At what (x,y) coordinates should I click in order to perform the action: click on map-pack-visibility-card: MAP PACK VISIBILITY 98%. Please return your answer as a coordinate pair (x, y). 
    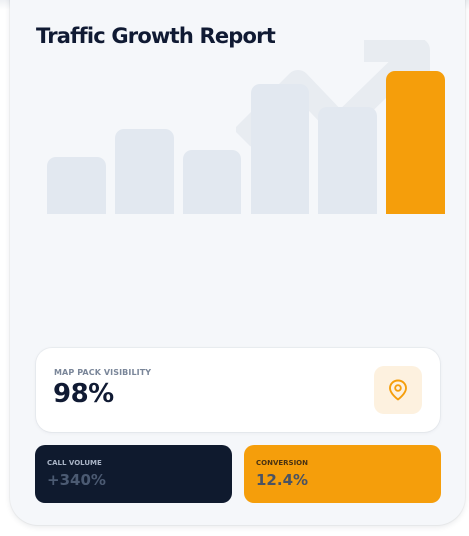
    Looking at the image, I should click on (238, 390).